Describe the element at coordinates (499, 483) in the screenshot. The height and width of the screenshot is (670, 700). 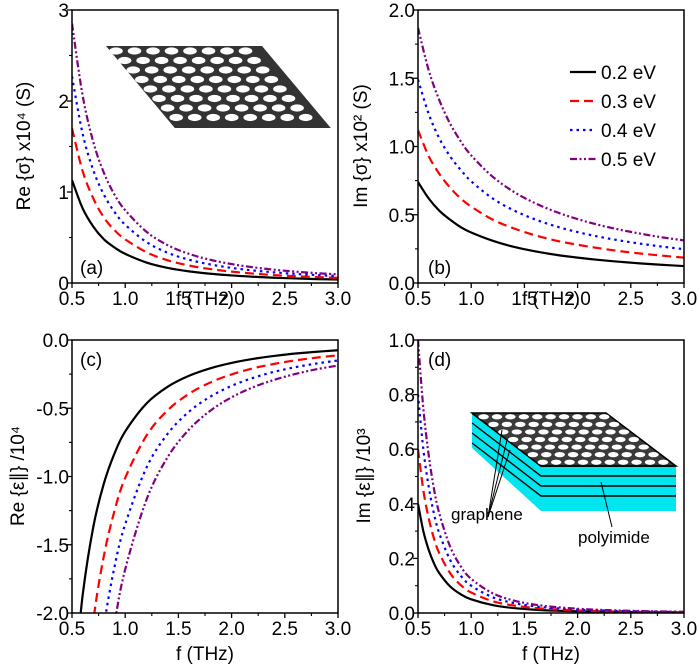
I see `annotation-pointer` at that location.